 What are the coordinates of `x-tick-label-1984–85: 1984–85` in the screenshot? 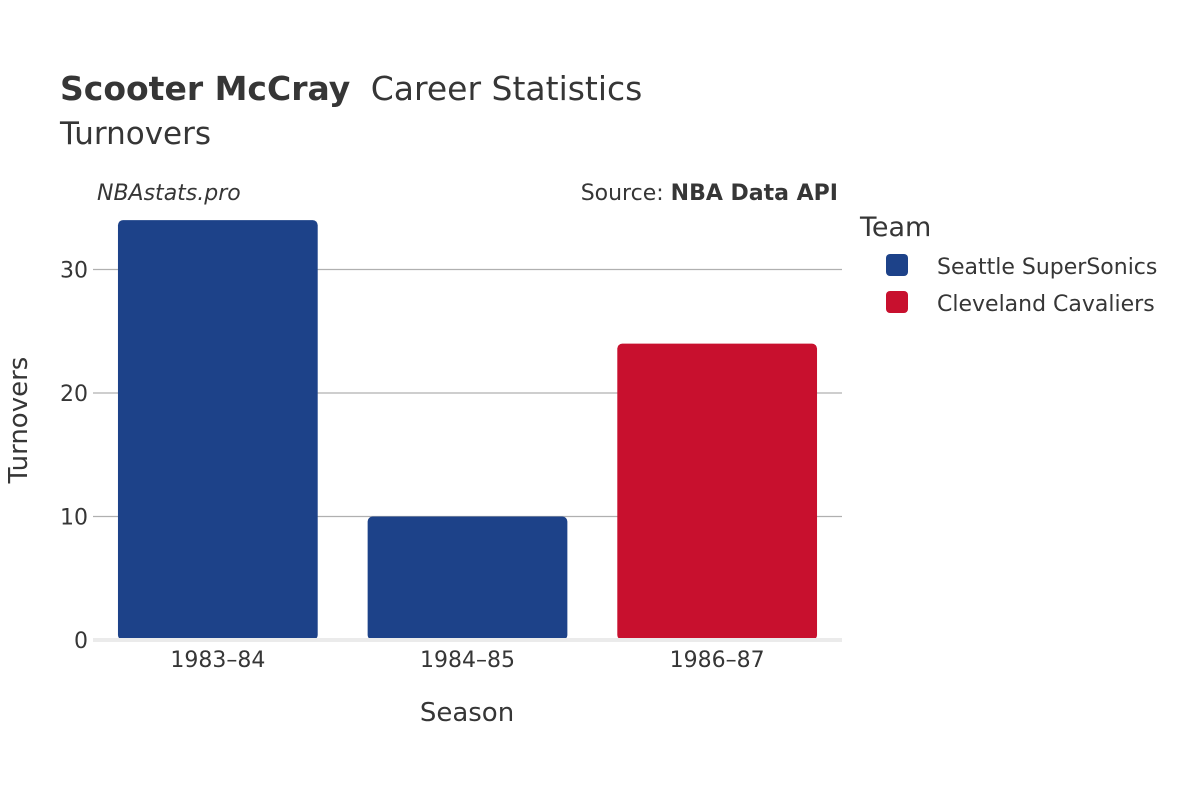 It's located at (467, 660).